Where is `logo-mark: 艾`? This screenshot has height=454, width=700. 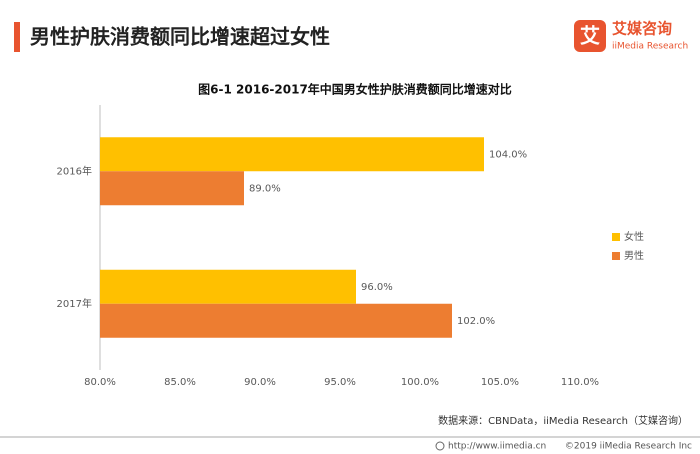
logo-mark: 艾 is located at coordinates (590, 36).